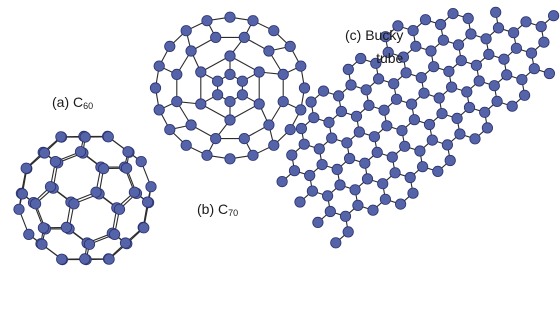 The height and width of the screenshot is (323, 560). I want to click on atom-group, so click(85, 198).